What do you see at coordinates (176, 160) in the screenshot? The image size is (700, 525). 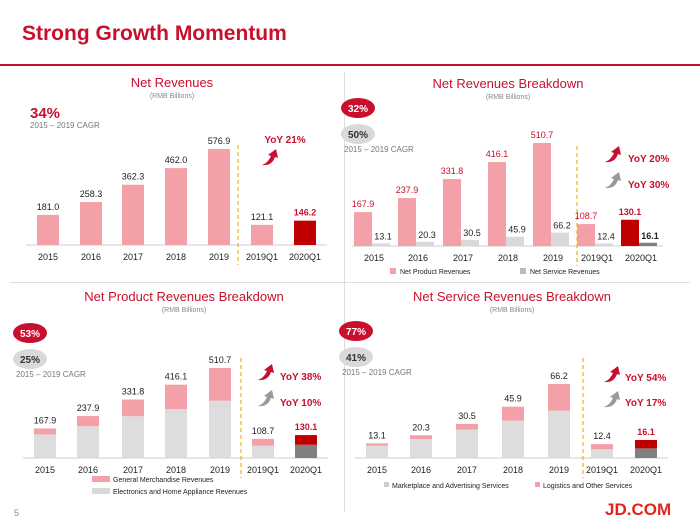 I see `data-label: 462.0` at bounding box center [176, 160].